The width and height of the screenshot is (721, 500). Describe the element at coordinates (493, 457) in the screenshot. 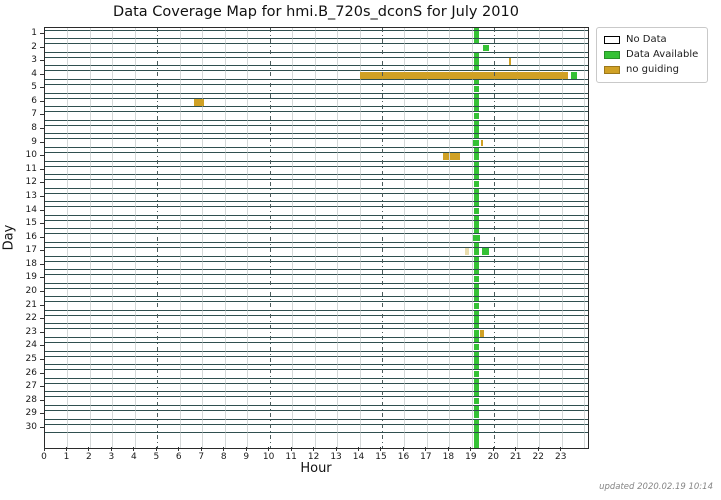

I see `x-tick-label: 20` at that location.